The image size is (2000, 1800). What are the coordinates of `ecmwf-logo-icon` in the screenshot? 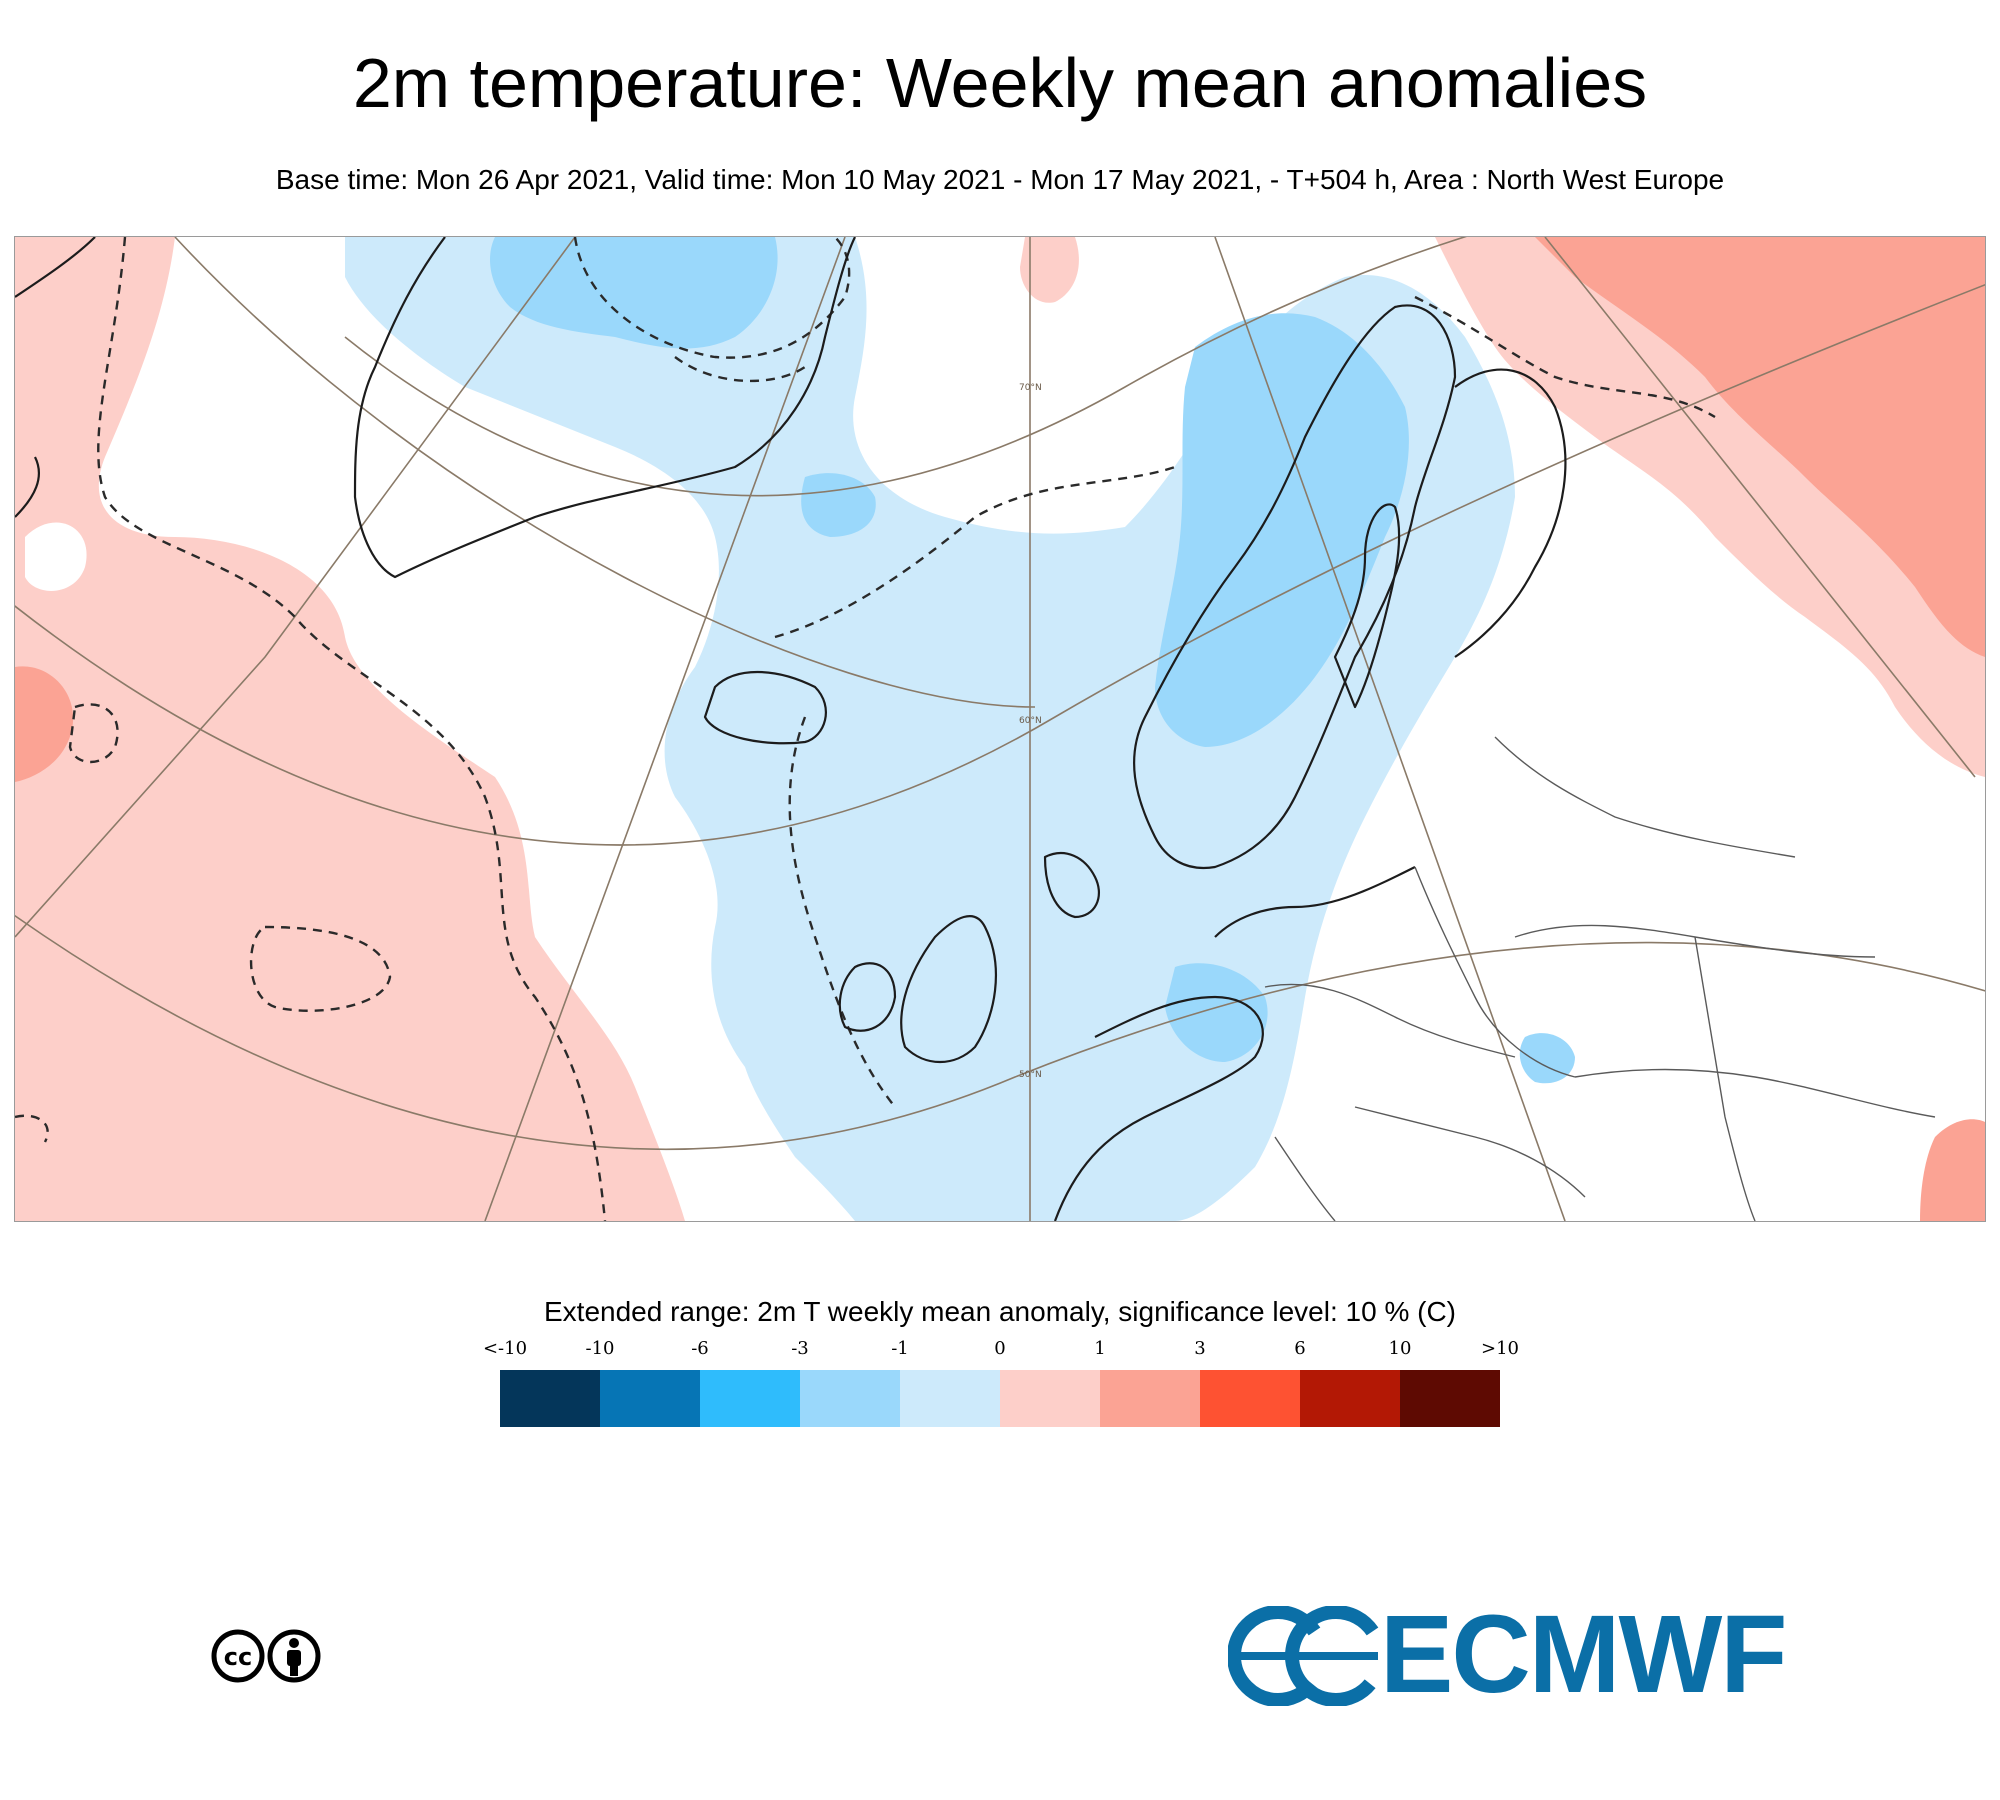 It's located at (1307, 1656).